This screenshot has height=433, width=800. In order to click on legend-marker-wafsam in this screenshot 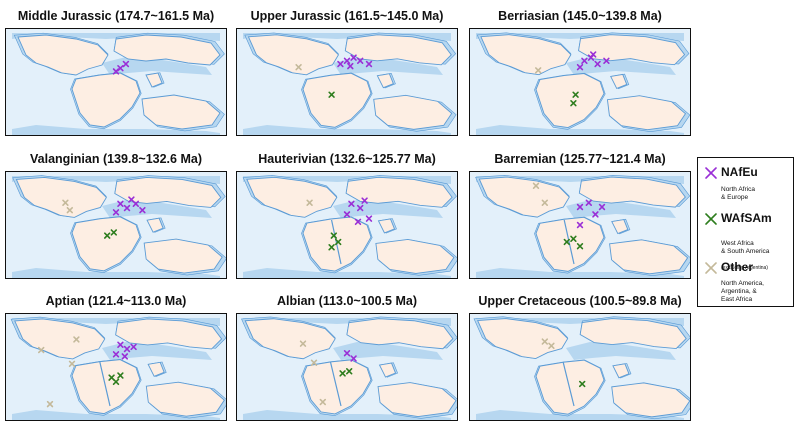, I will do `click(711, 219)`.